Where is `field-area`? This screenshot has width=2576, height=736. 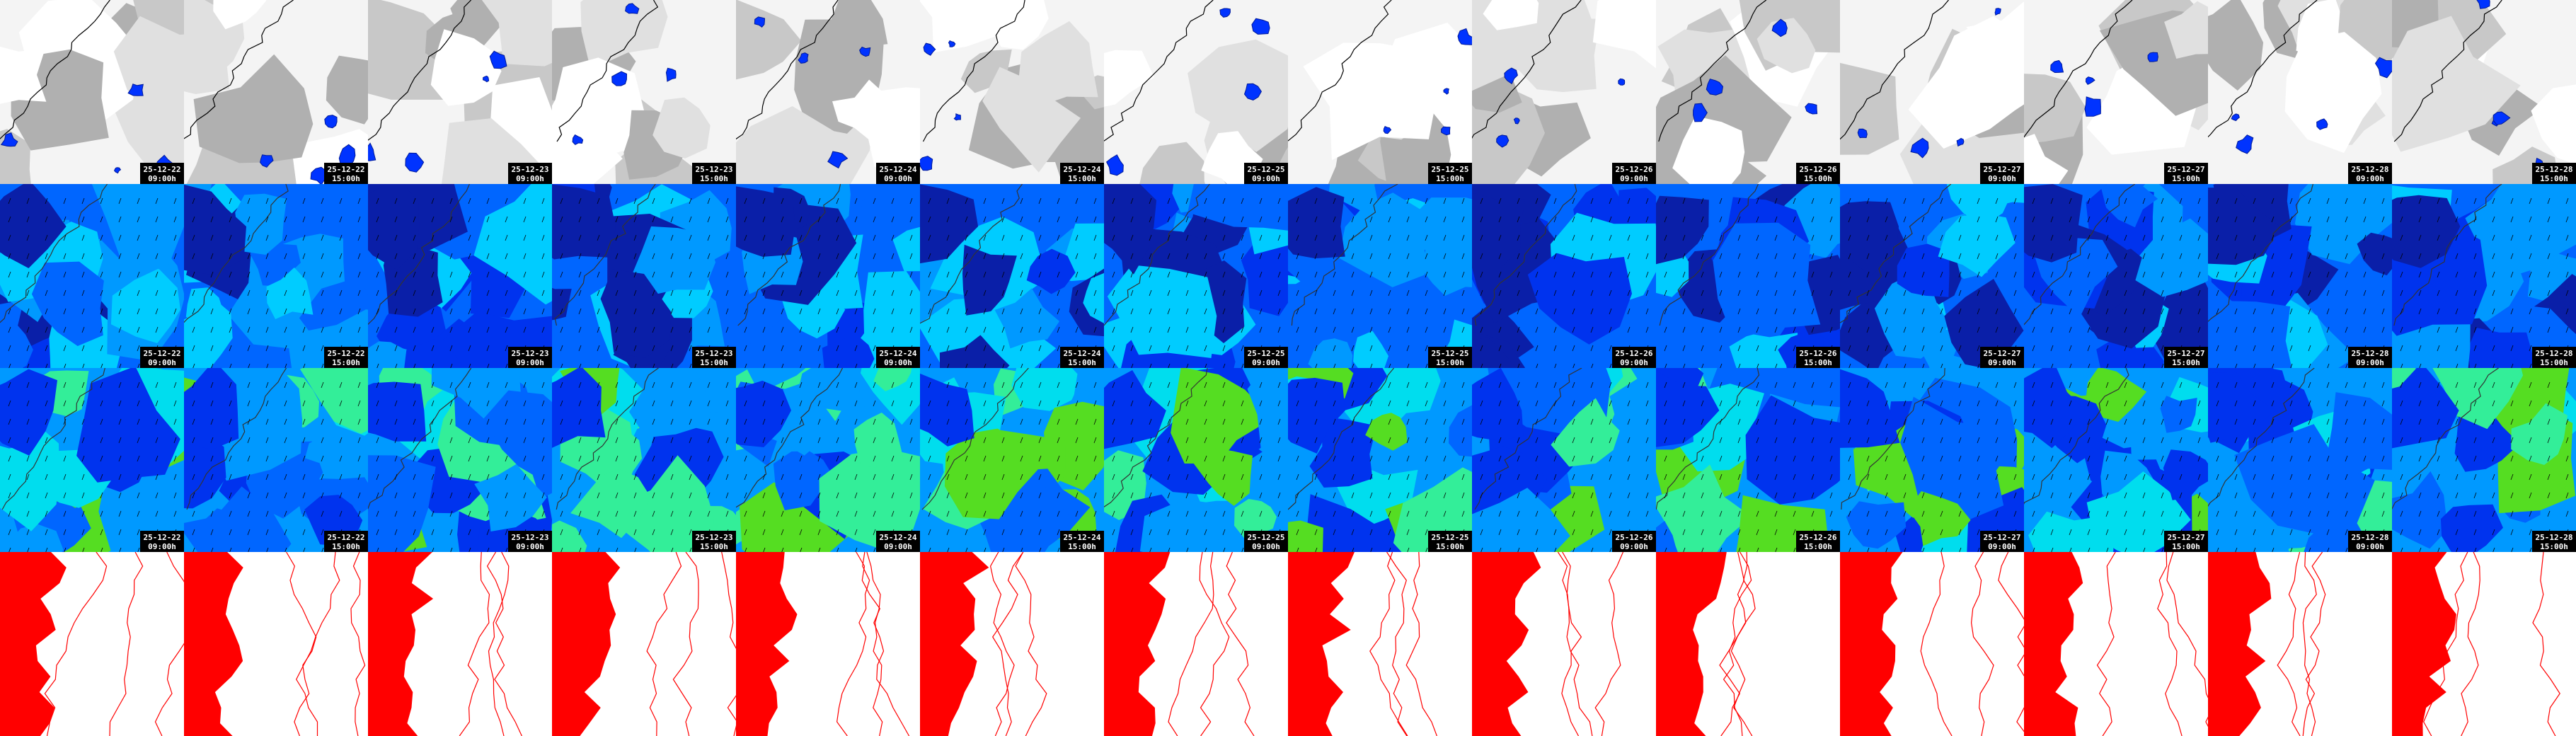
field-area is located at coordinates (1682, 230).